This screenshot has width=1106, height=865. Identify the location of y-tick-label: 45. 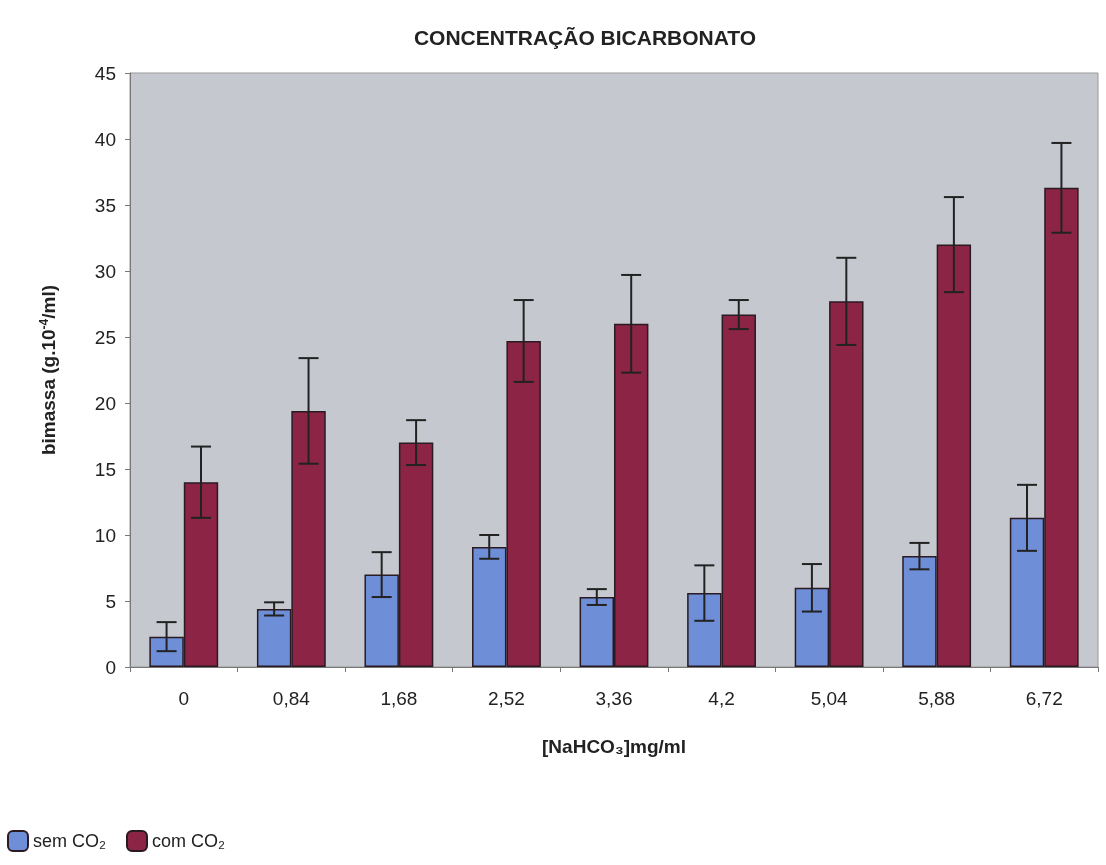
(105, 73).